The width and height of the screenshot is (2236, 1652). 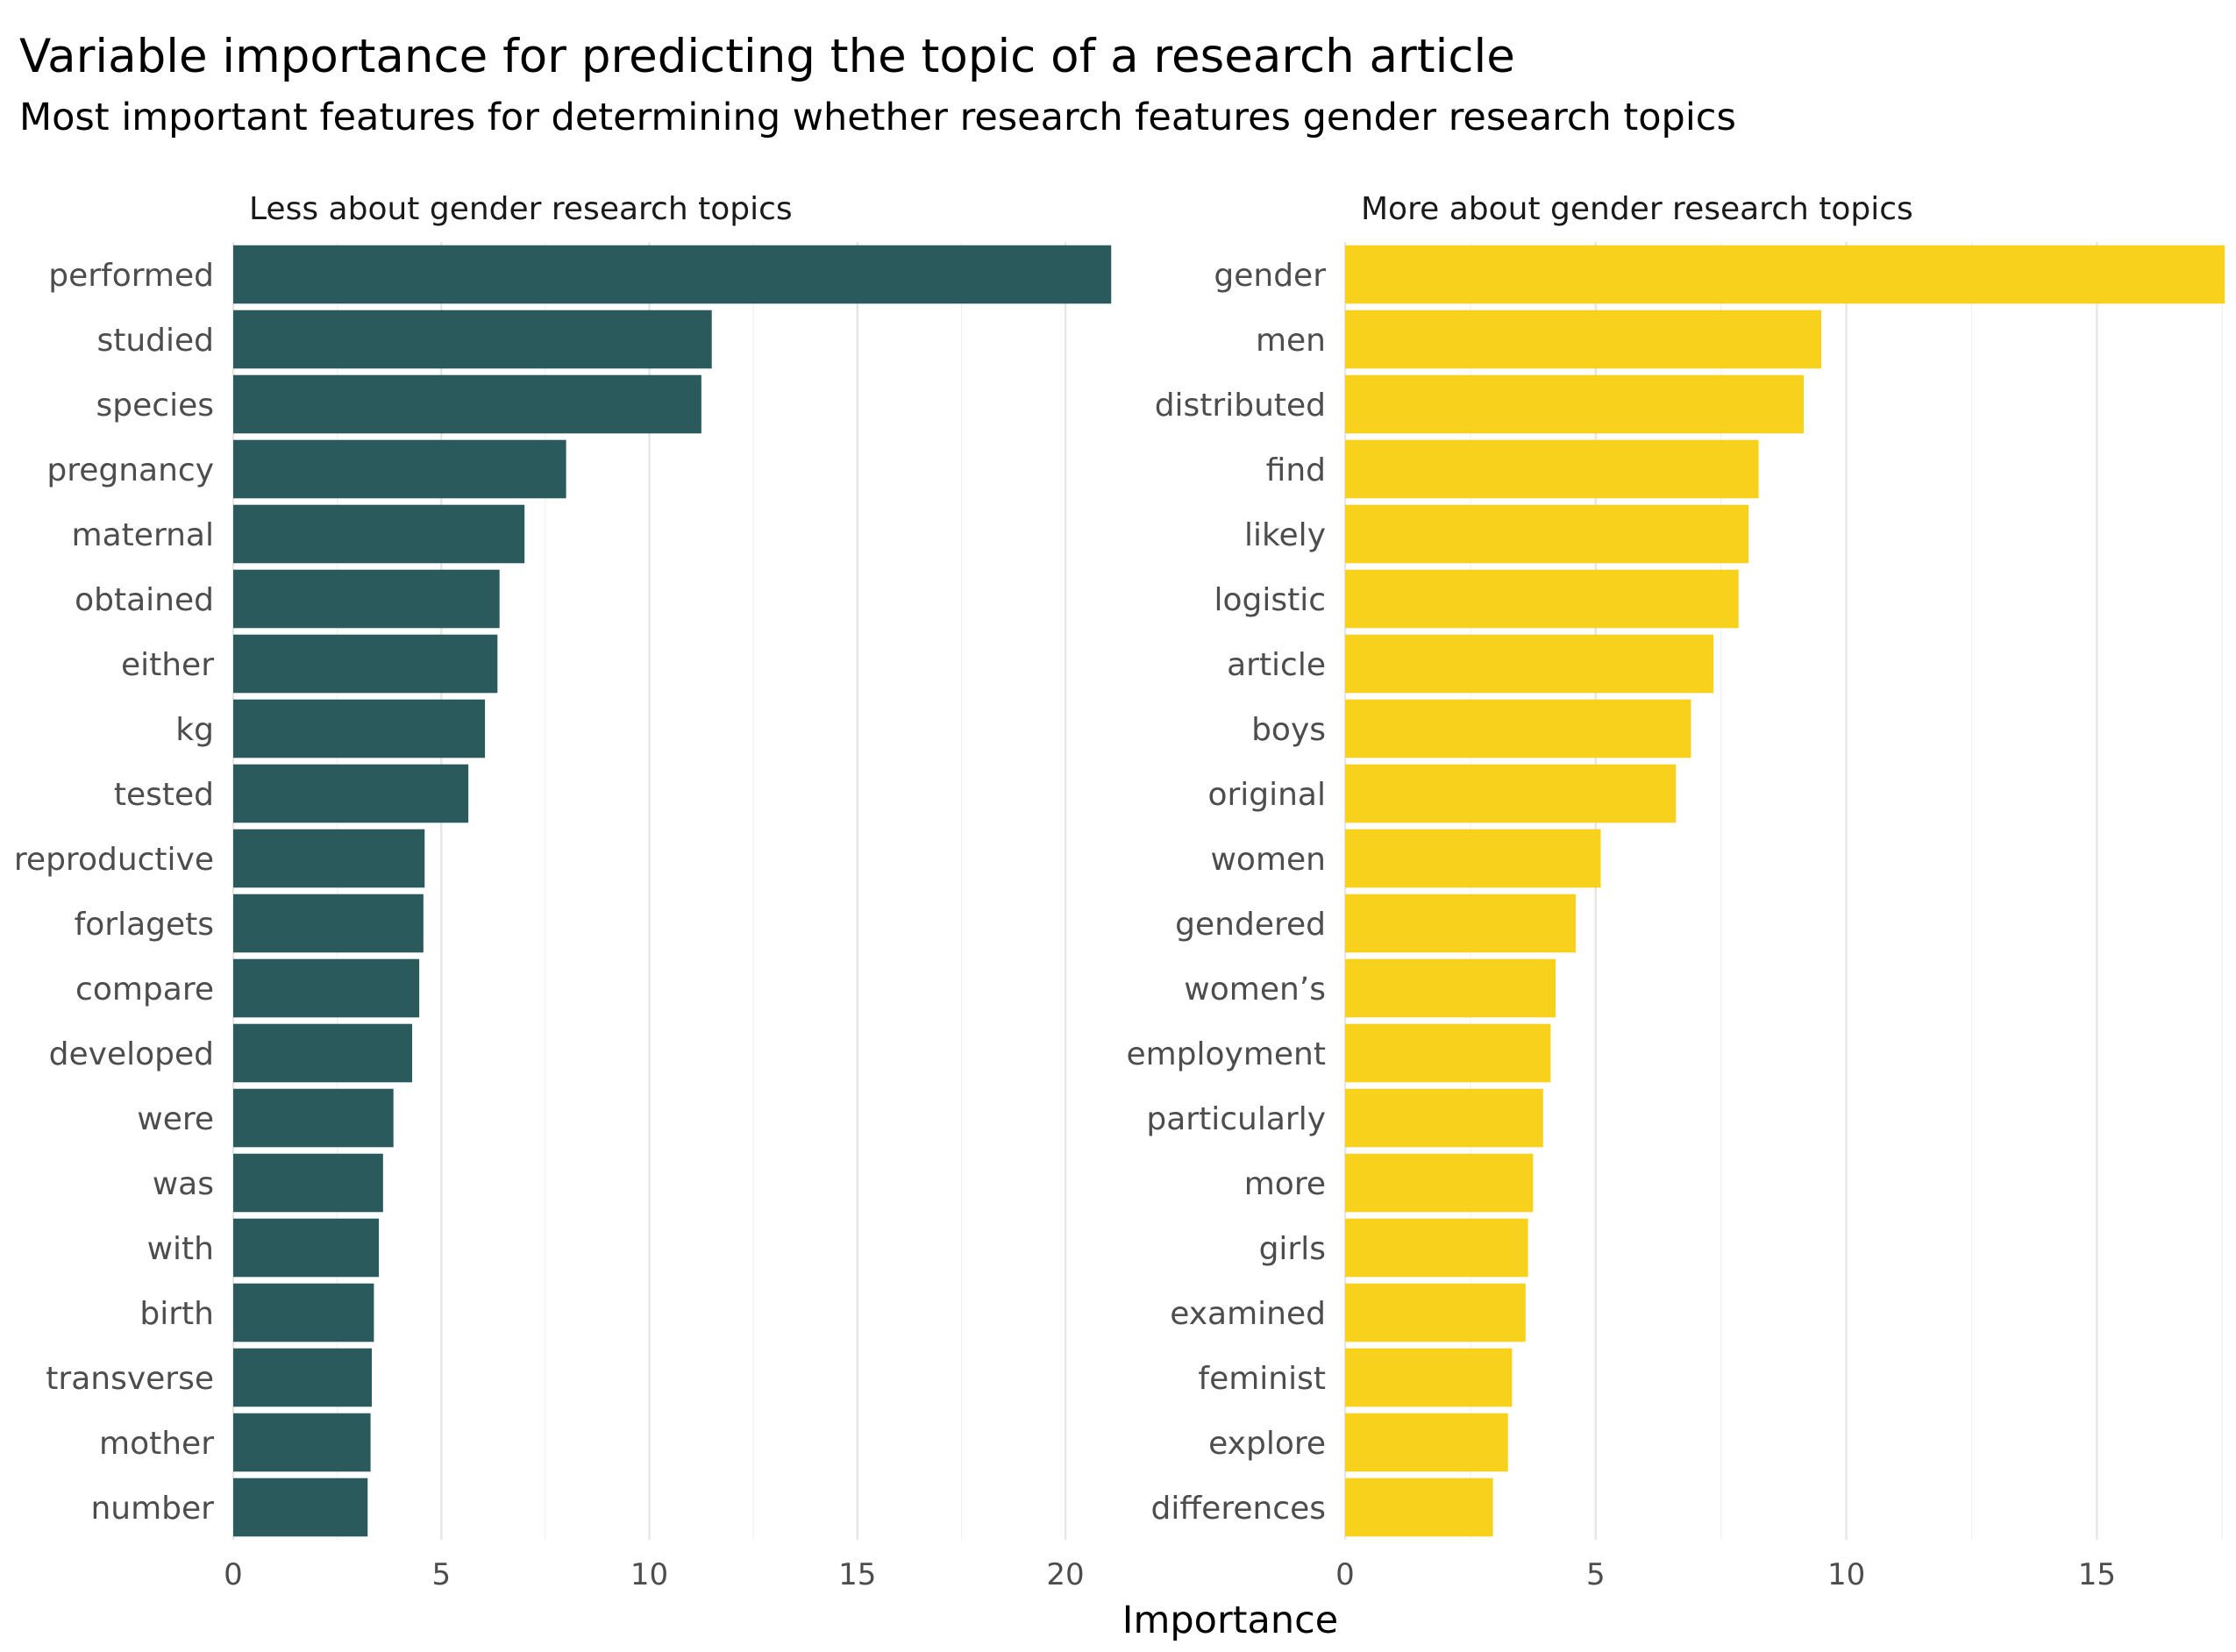 What do you see at coordinates (131, 276) in the screenshot?
I see `category-label: performed` at bounding box center [131, 276].